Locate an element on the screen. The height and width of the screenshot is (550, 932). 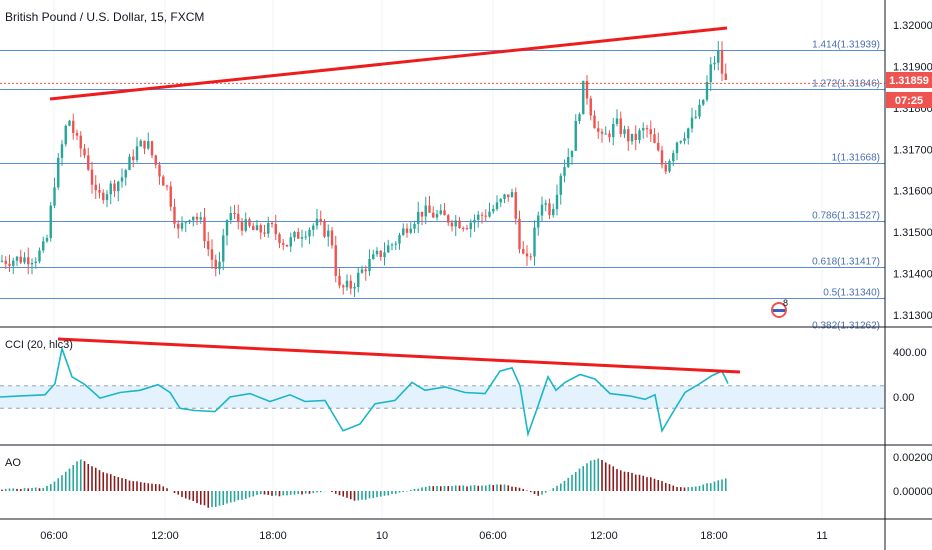
price-tick-label: 1.31500 is located at coordinates (912, 233).